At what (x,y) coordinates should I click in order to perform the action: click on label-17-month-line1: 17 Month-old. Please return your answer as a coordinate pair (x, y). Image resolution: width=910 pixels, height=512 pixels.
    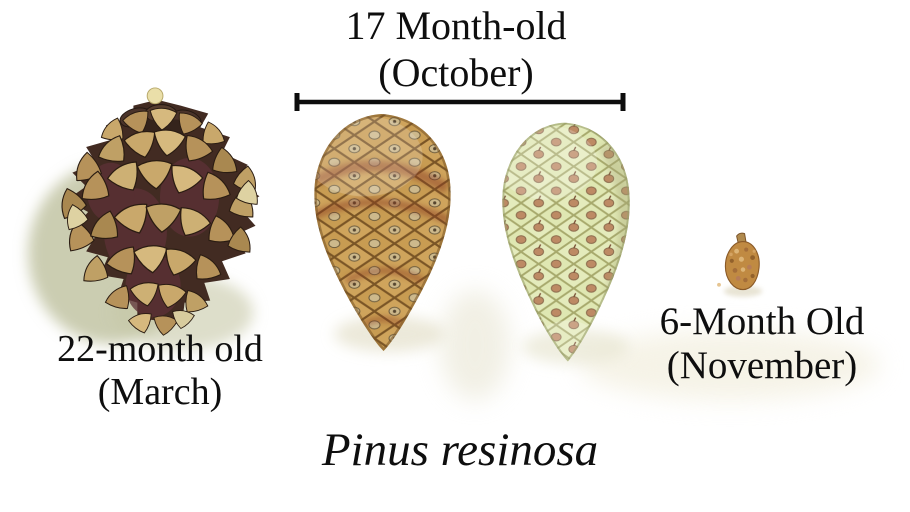
    Looking at the image, I should click on (456, 25).